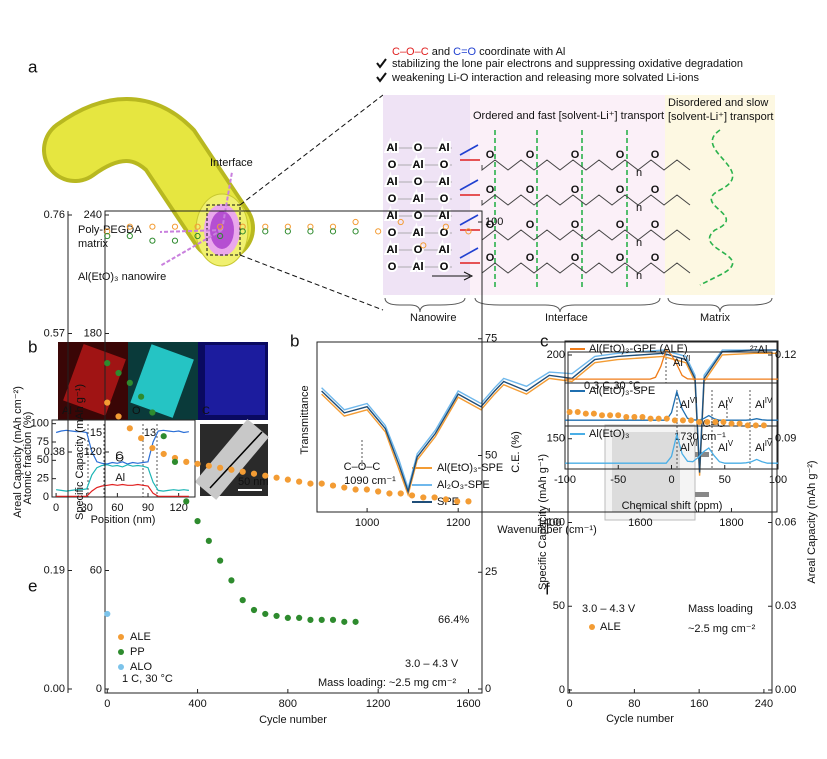 This screenshot has height=759, width=827. I want to click on annotation: 66.4%, so click(453, 620).